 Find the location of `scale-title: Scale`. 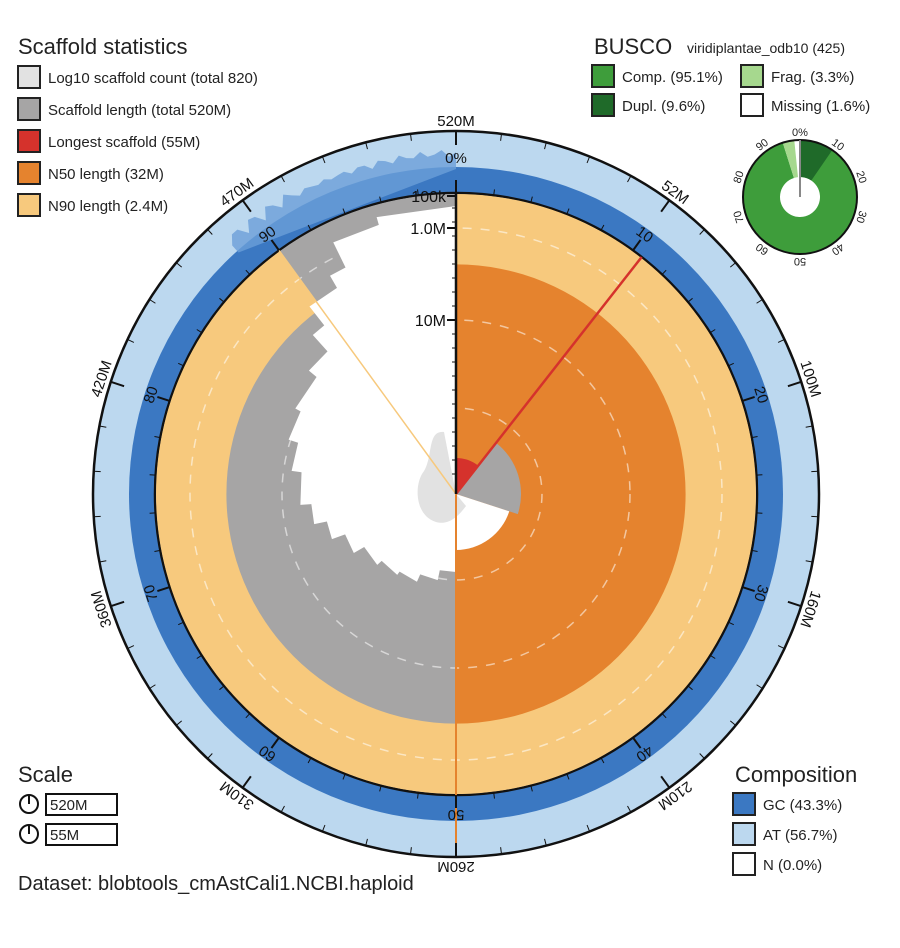

scale-title: Scale is located at coordinates (45, 774).